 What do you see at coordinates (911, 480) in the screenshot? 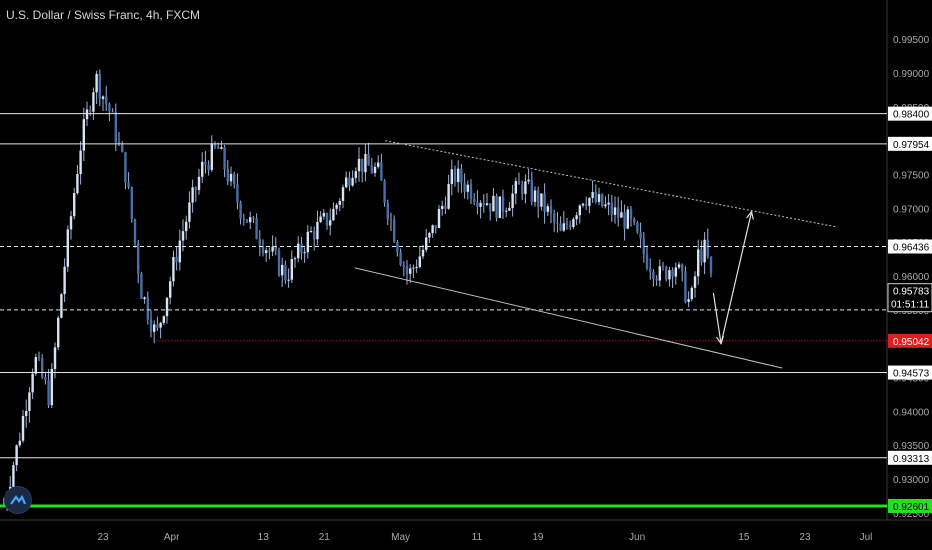
I see `price-tick-label: 0.93000` at bounding box center [911, 480].